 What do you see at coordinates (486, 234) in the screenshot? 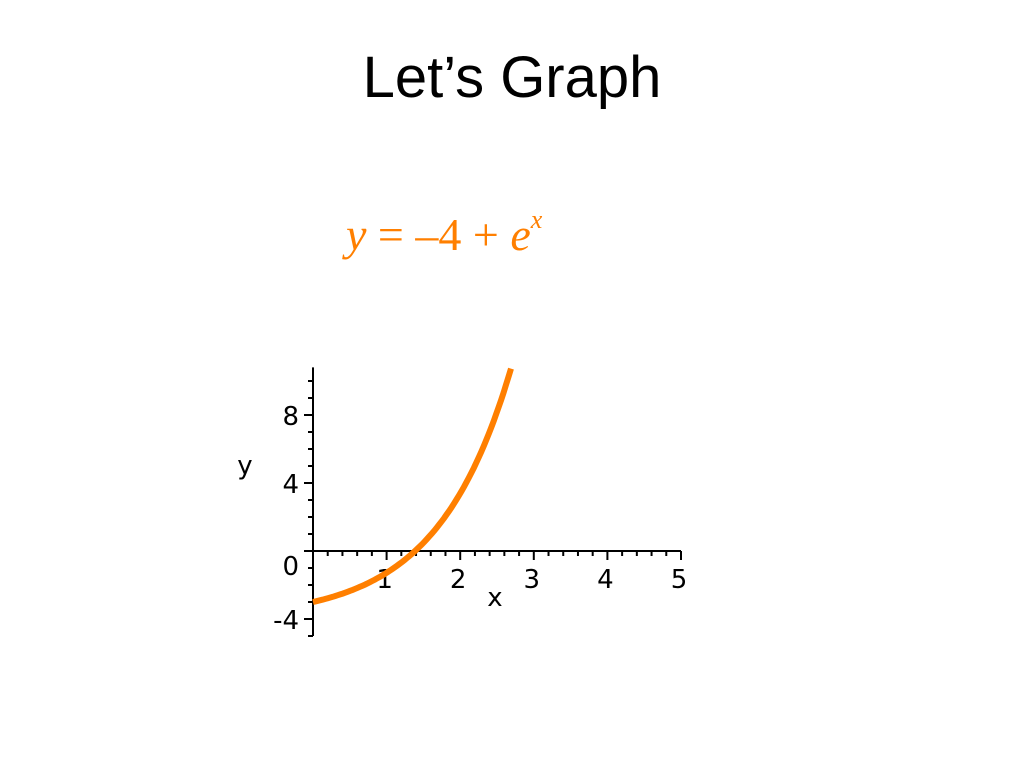
I see `equation-plus: +` at bounding box center [486, 234].